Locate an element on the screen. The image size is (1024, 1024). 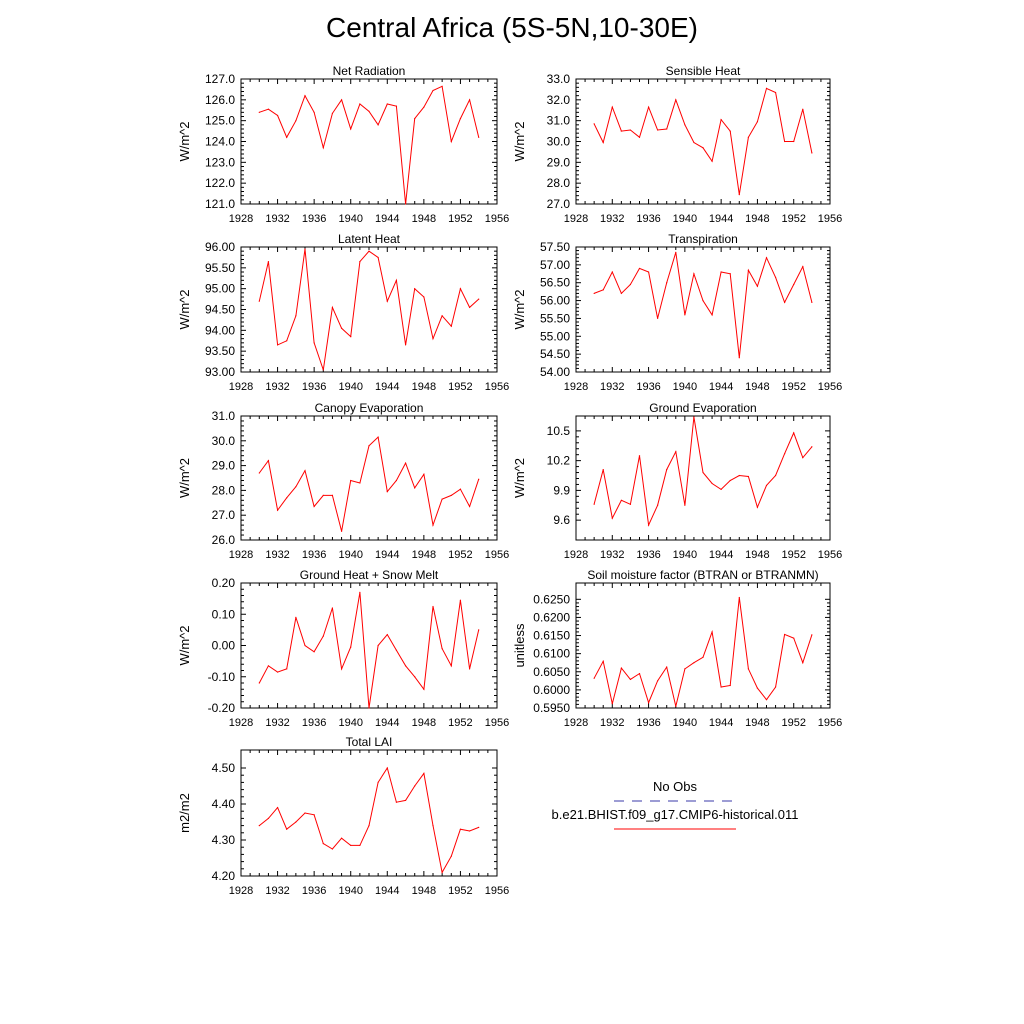
y-tick-label: 0.00 is located at coordinates (224, 646).